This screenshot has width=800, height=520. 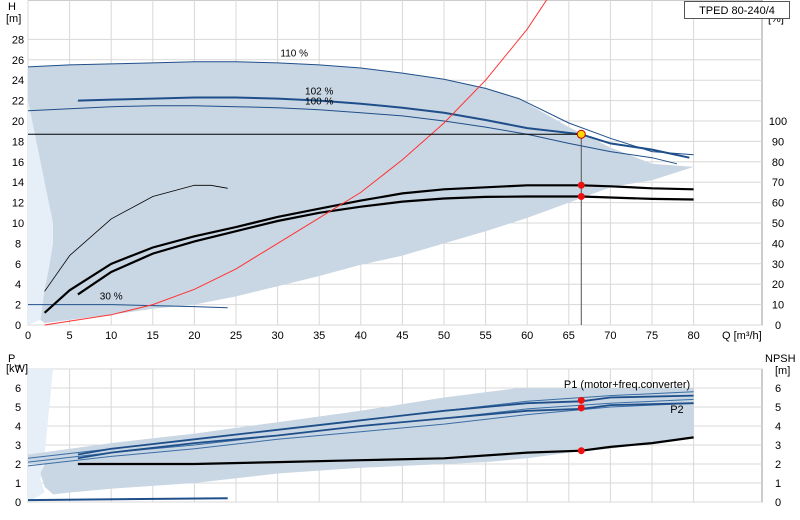 I want to click on h-tick-label: 10, so click(x=18, y=224).